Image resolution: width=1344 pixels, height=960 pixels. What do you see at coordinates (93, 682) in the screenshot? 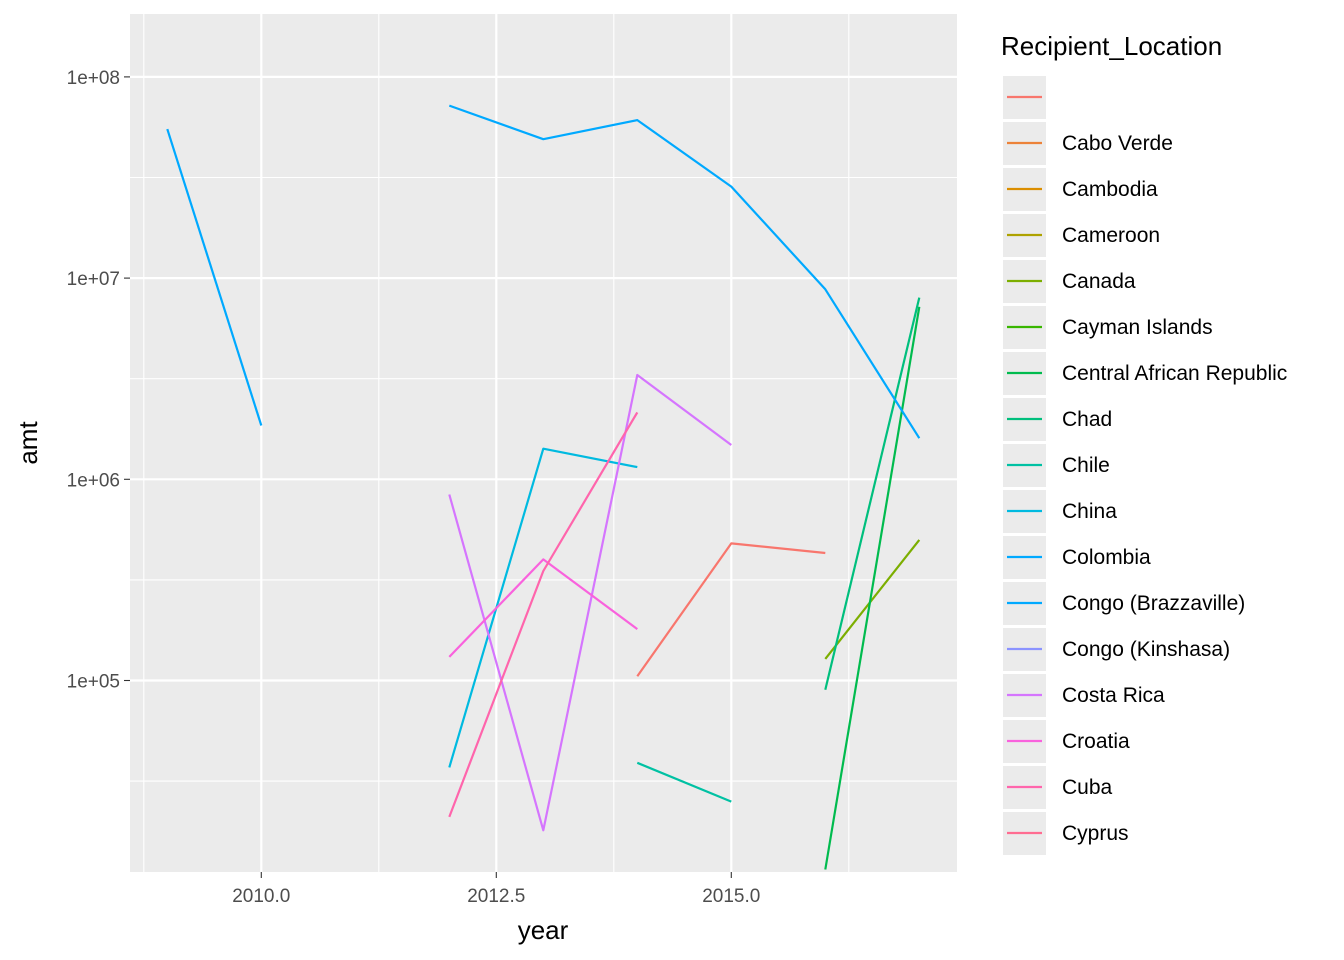
I see `y-tick-label: 1e+05` at bounding box center [93, 682].